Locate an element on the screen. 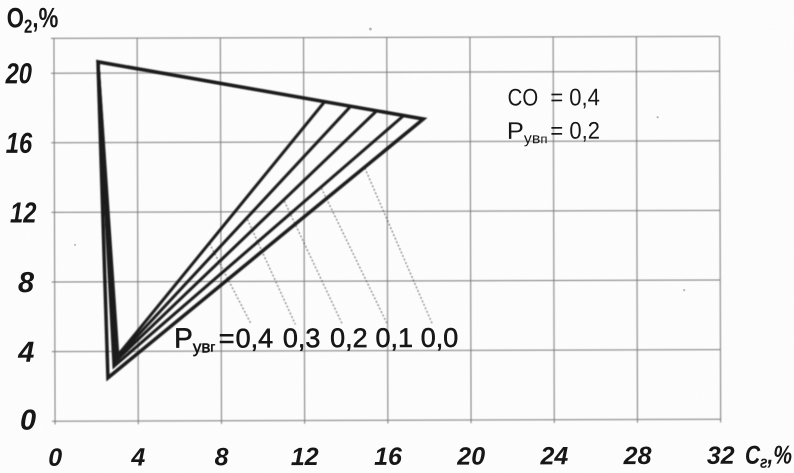  svg-text: CO is located at coordinates (523, 97).